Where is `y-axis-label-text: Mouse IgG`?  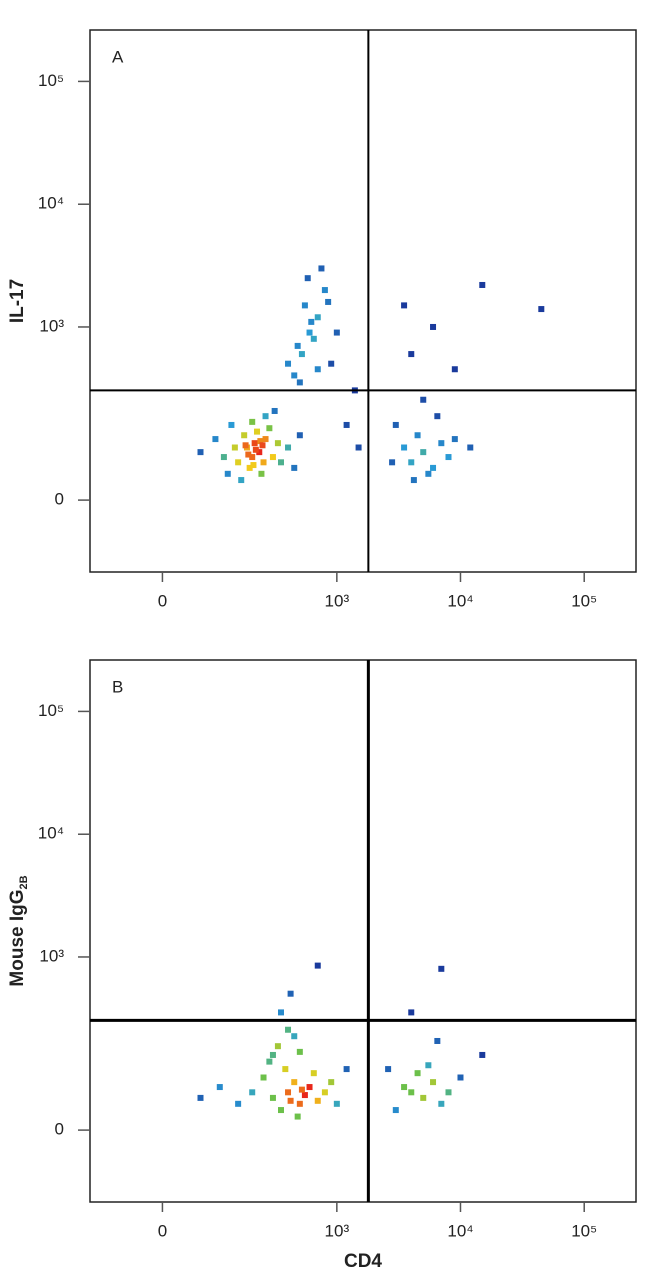
y-axis-label-text: Mouse IgG is located at coordinates (17, 937).